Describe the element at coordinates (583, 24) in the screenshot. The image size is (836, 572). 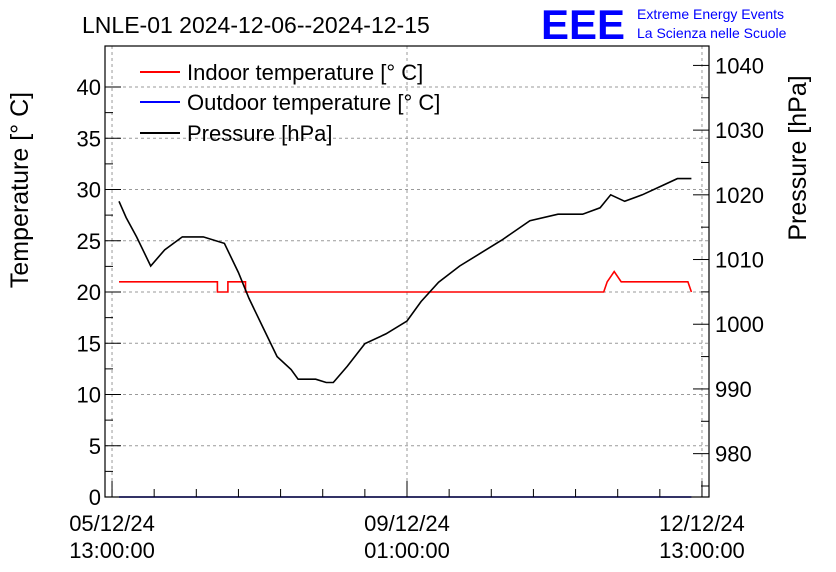
I see `logo-mark: EEE` at that location.